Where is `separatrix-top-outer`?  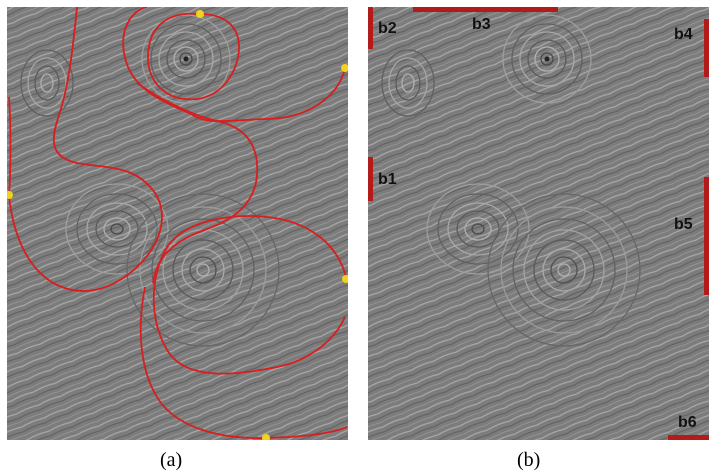
separatrix-top-outer is located at coordinates (234, 65).